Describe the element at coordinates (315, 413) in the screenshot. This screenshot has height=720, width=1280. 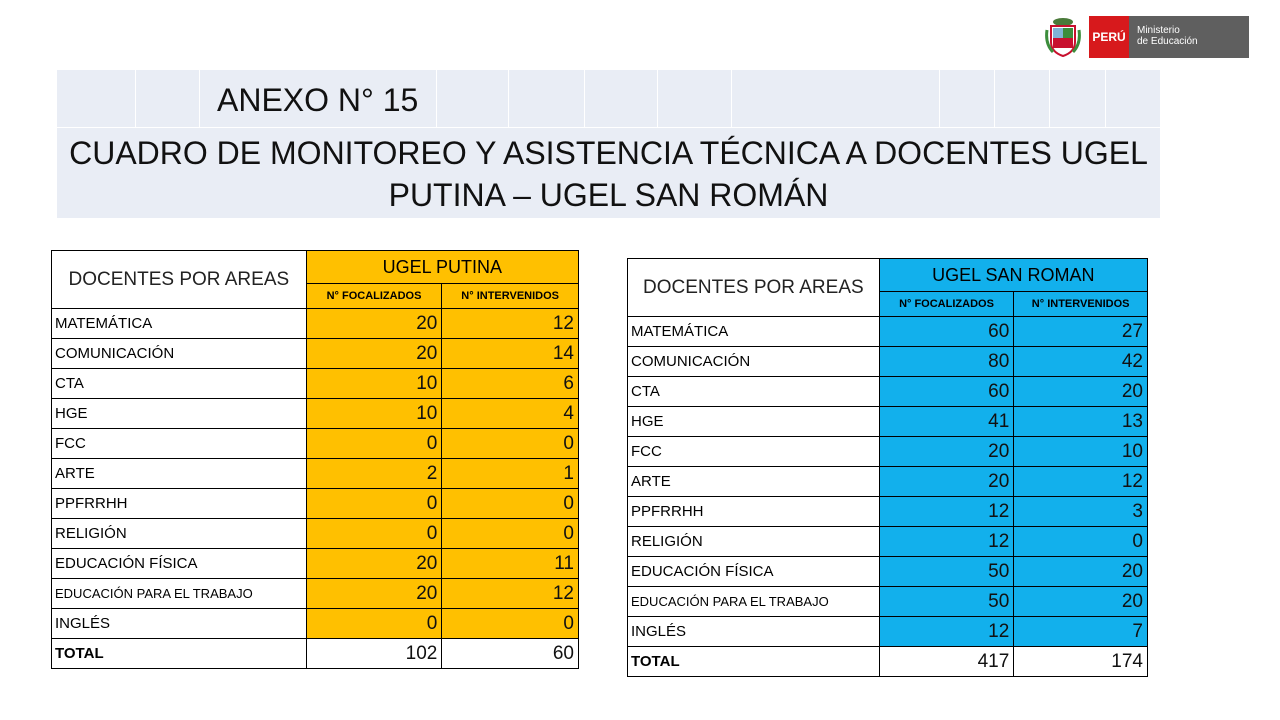
I see `table-row: HGE 10 4` at that location.